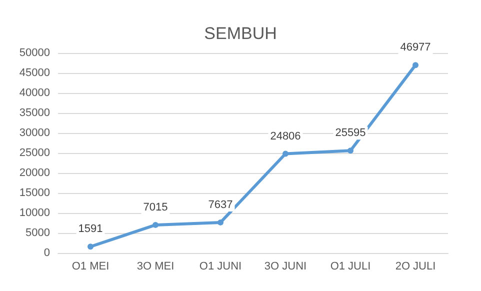  Describe the element at coordinates (155, 266) in the screenshot. I see `x-tick-label: 3O MEI` at that location.